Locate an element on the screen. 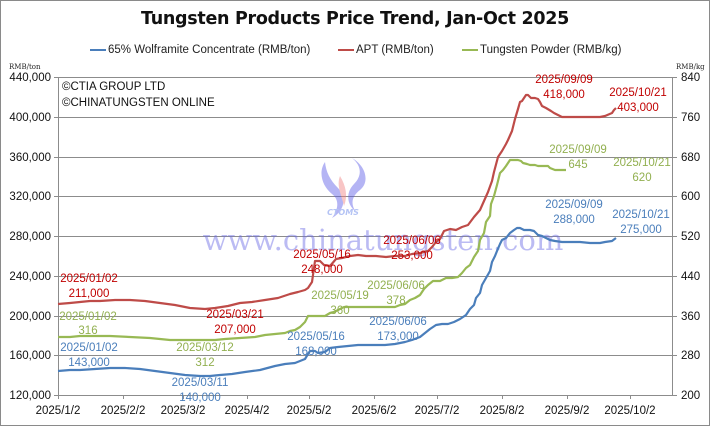  x-tick: 2025/1/2 is located at coordinates (58, 411).